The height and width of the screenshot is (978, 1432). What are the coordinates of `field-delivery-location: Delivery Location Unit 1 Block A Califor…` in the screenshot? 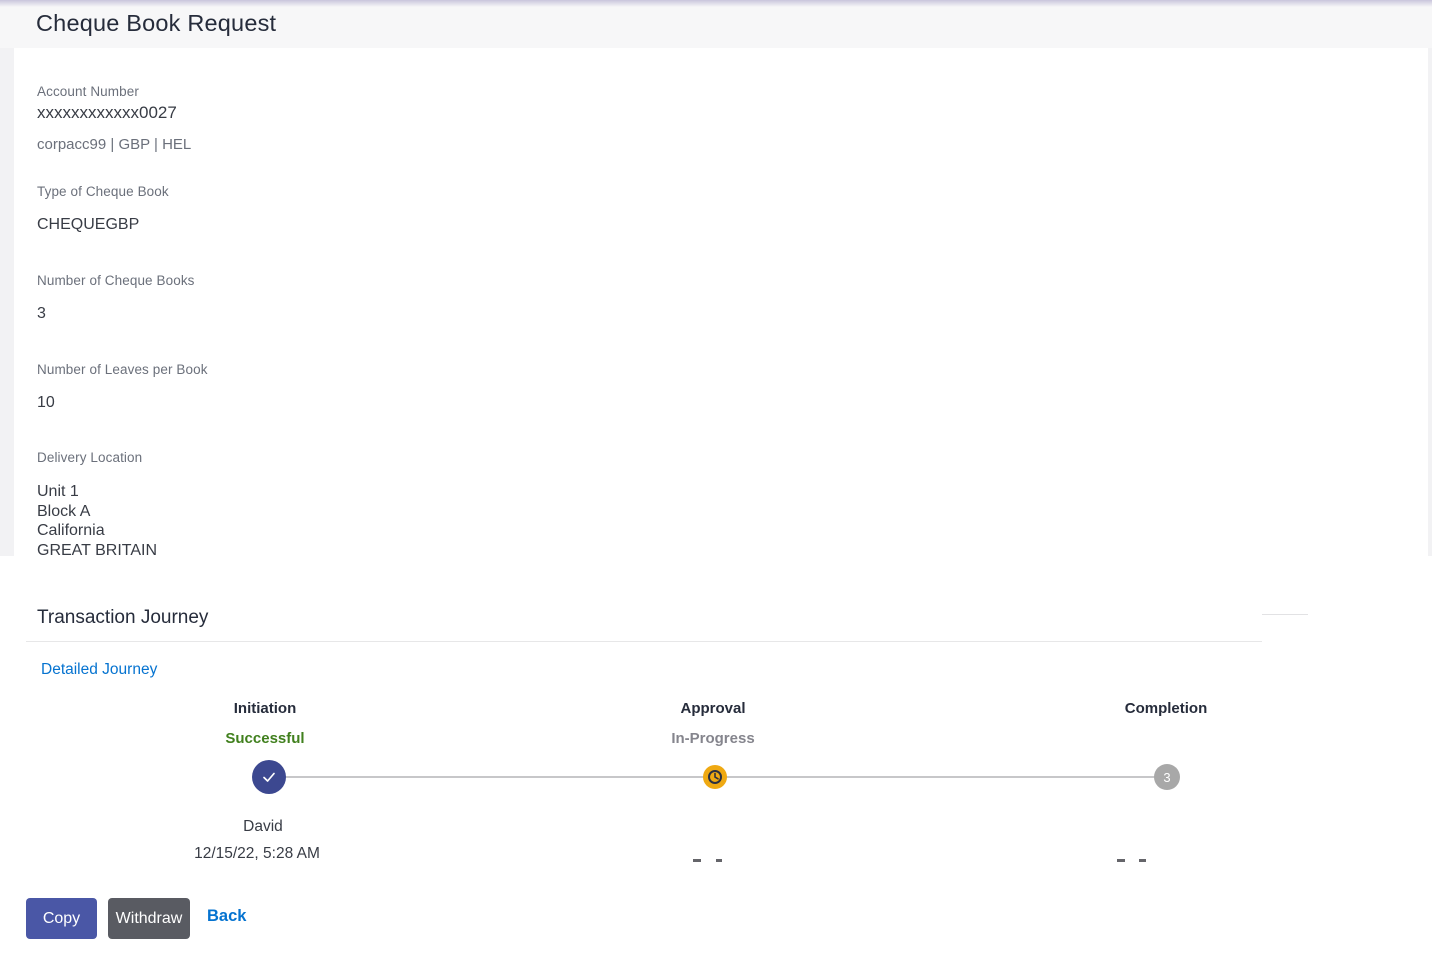 It's located at (97, 505).